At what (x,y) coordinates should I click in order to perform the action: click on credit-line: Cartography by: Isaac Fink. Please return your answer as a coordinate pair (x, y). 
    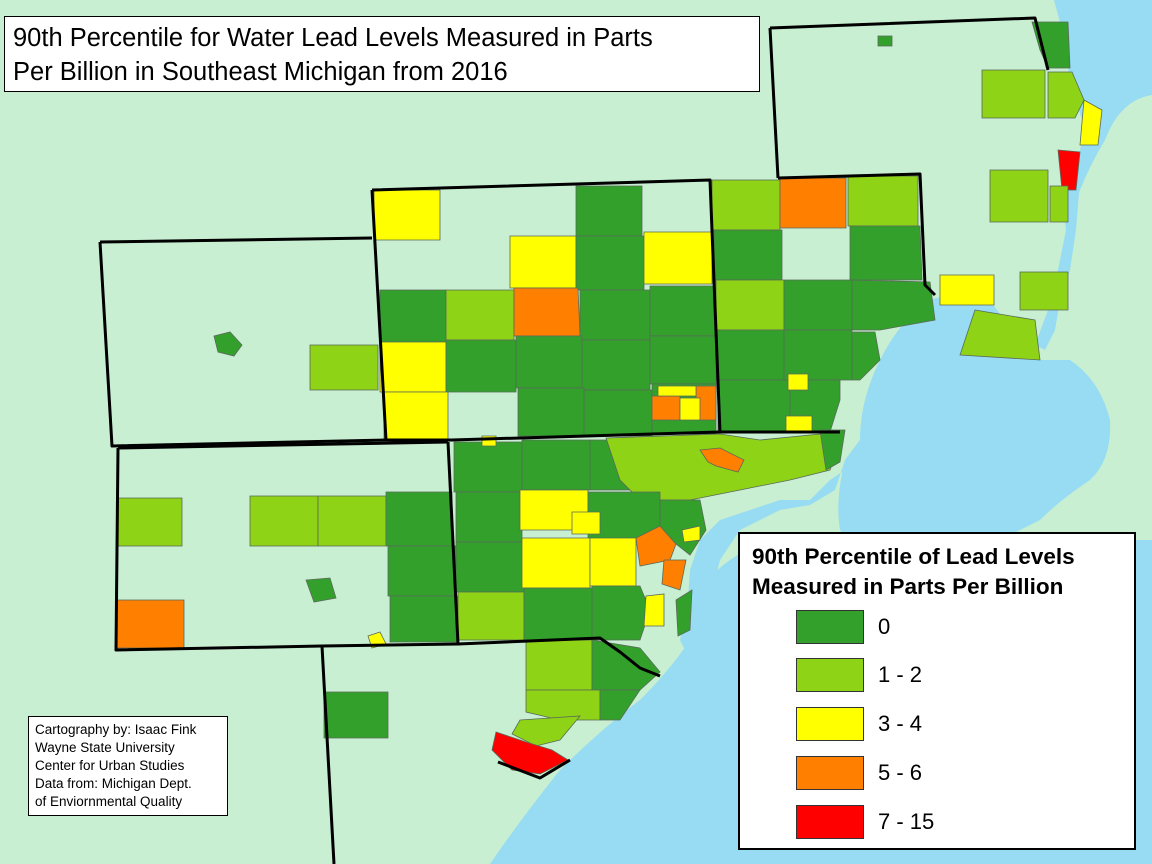
    Looking at the image, I should click on (116, 729).